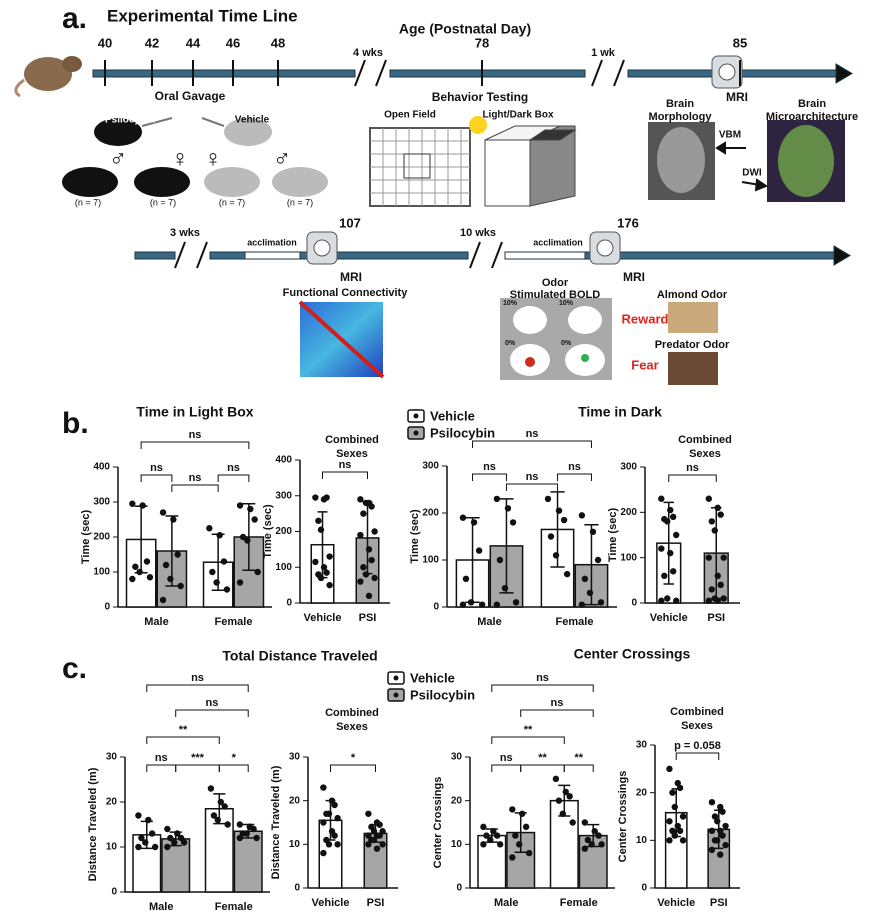 The width and height of the screenshot is (879, 916). Describe the element at coordinates (224, 73) in the screenshot. I see `timeline-bar` at that location.